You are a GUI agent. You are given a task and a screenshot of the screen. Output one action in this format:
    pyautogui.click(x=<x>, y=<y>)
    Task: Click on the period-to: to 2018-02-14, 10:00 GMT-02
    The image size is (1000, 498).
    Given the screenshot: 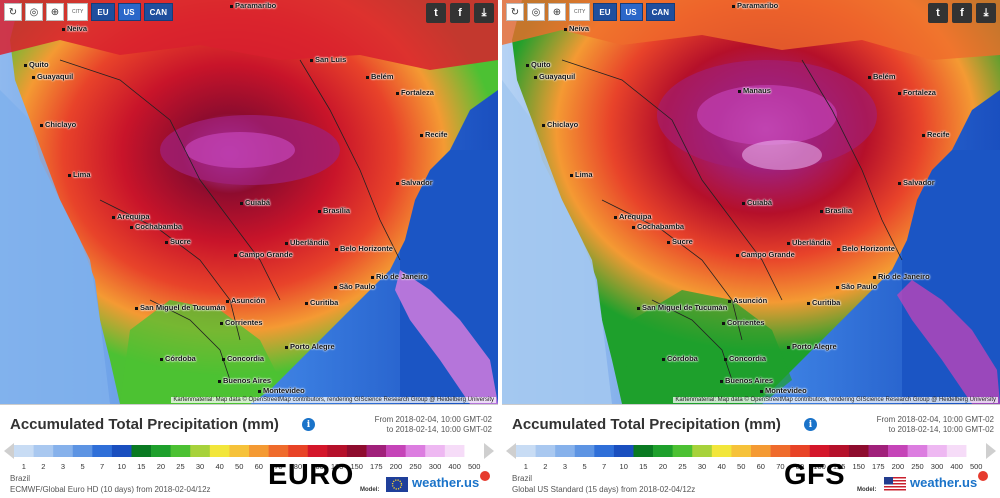 What is the action you would take?
    pyautogui.click(x=439, y=429)
    